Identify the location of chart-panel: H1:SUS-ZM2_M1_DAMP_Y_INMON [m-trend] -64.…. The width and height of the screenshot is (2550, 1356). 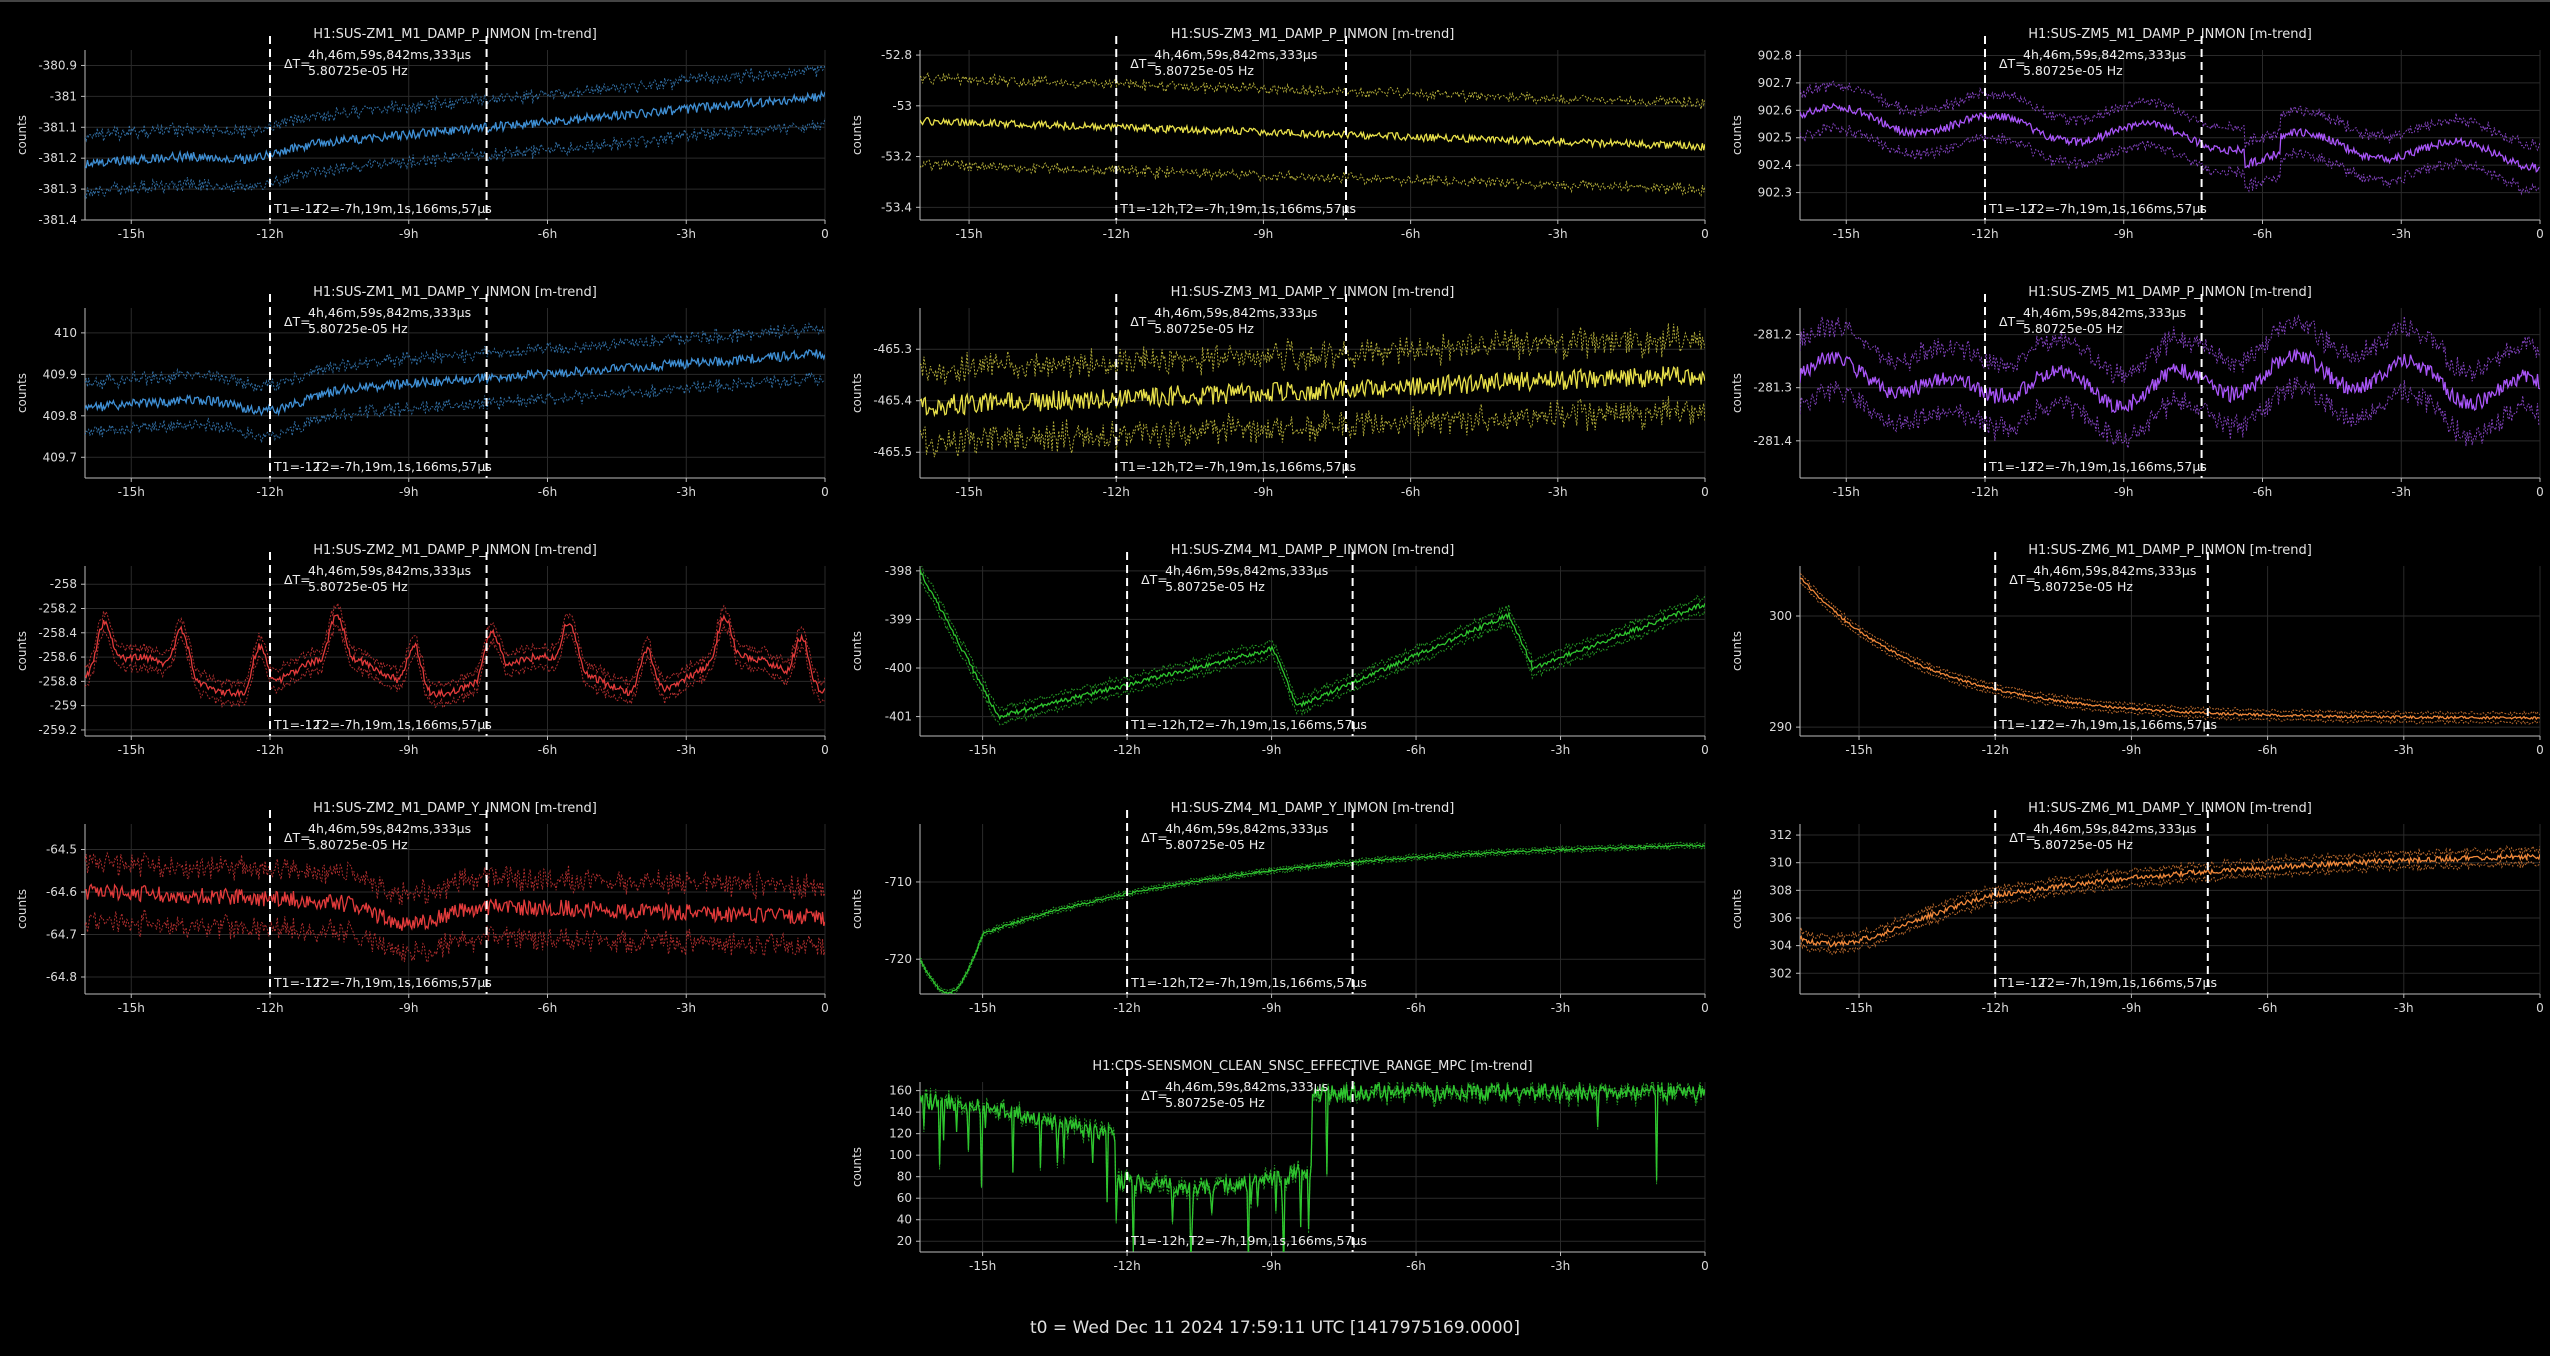
(417, 911).